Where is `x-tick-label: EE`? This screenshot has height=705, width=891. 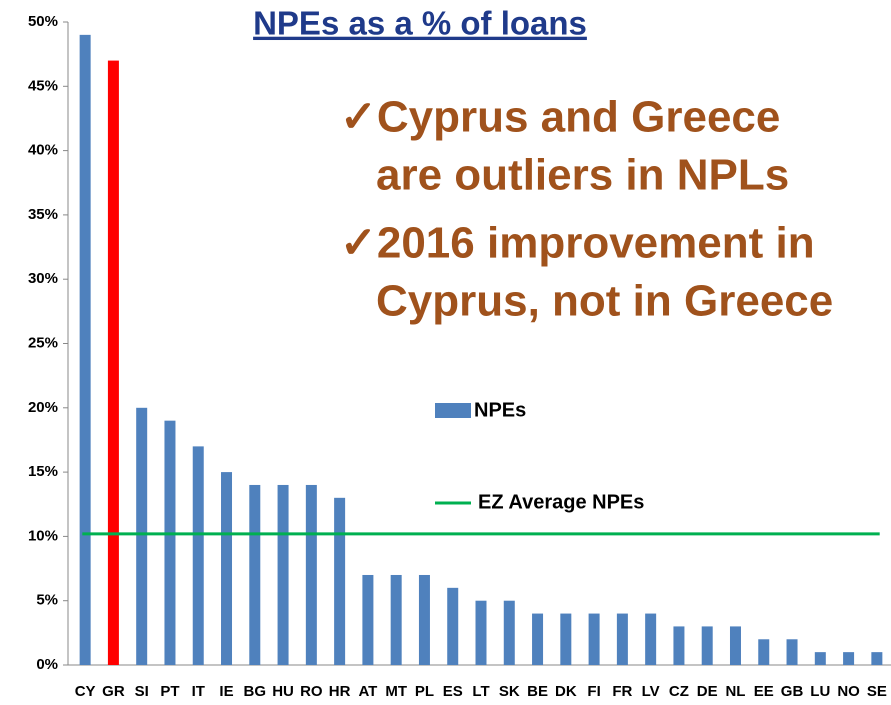 x-tick-label: EE is located at coordinates (764, 691).